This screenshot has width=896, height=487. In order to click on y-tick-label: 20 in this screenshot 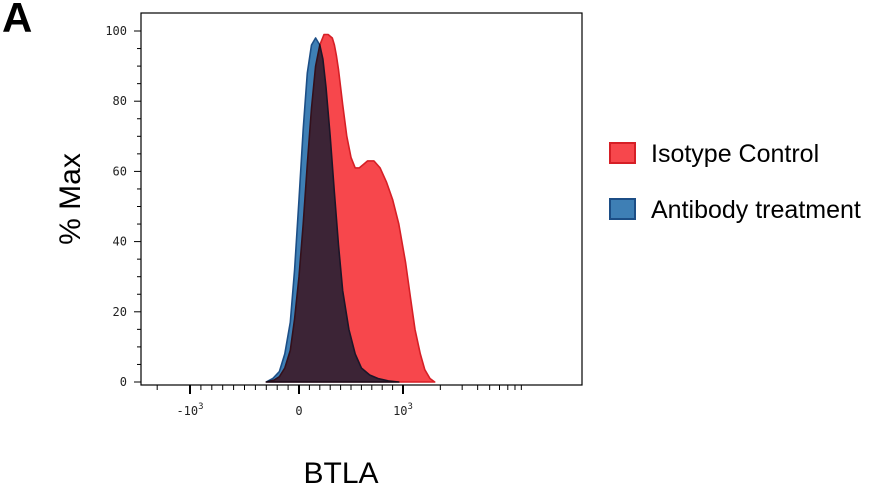, I will do `click(120, 312)`.